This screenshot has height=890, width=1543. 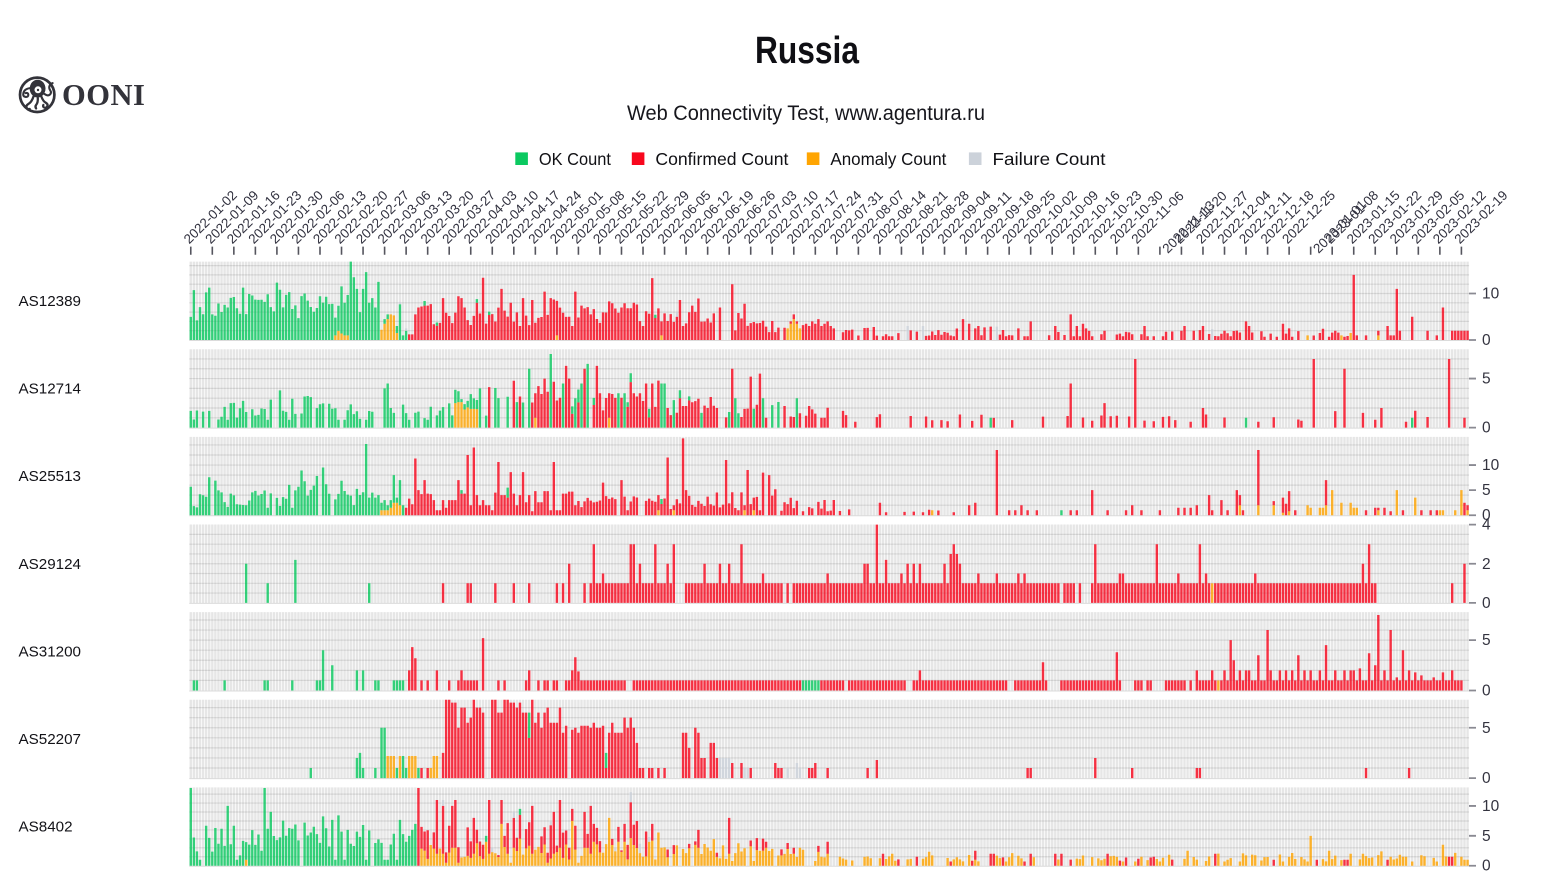 I want to click on svg-text: AS12389, so click(x=50, y=301).